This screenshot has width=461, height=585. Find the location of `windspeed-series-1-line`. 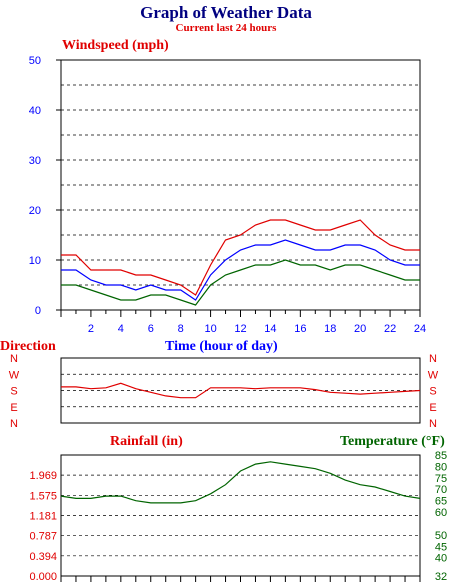

windspeed-series-1-line is located at coordinates (240, 270).